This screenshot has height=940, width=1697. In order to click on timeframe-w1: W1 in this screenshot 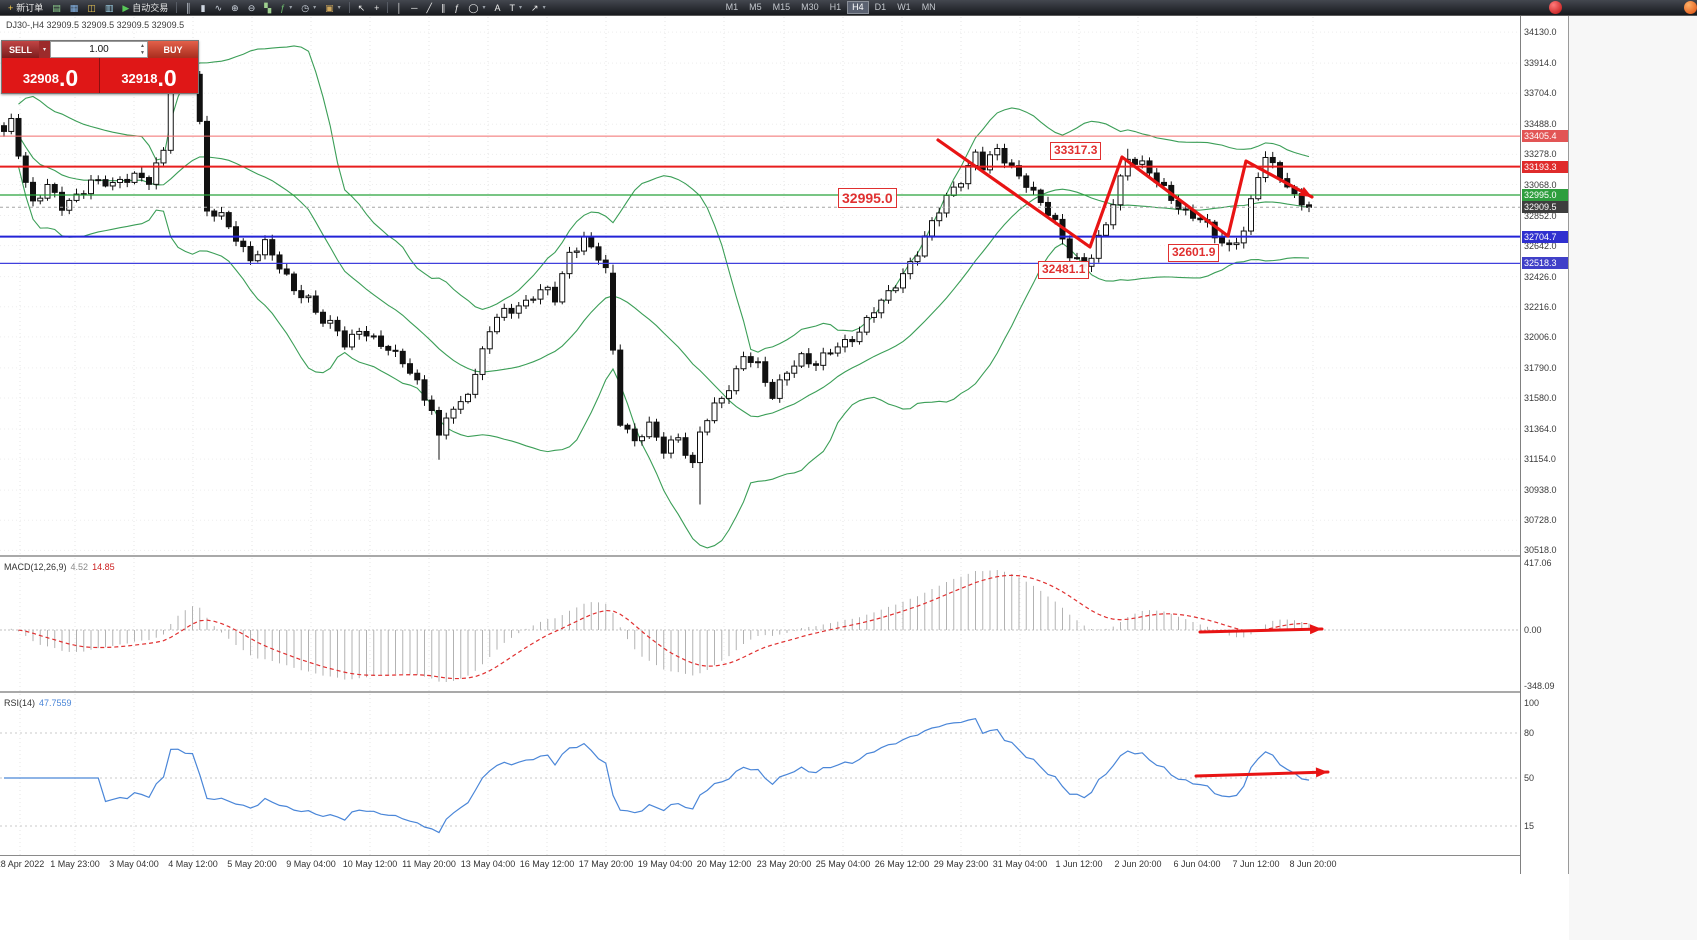, I will do `click(904, 7)`.